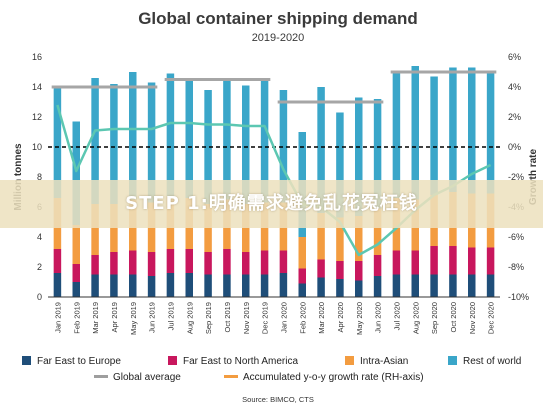 This screenshot has width=543, height=408. Describe the element at coordinates (533, 177) in the screenshot. I see `right-axis-label: Growth rate` at that location.